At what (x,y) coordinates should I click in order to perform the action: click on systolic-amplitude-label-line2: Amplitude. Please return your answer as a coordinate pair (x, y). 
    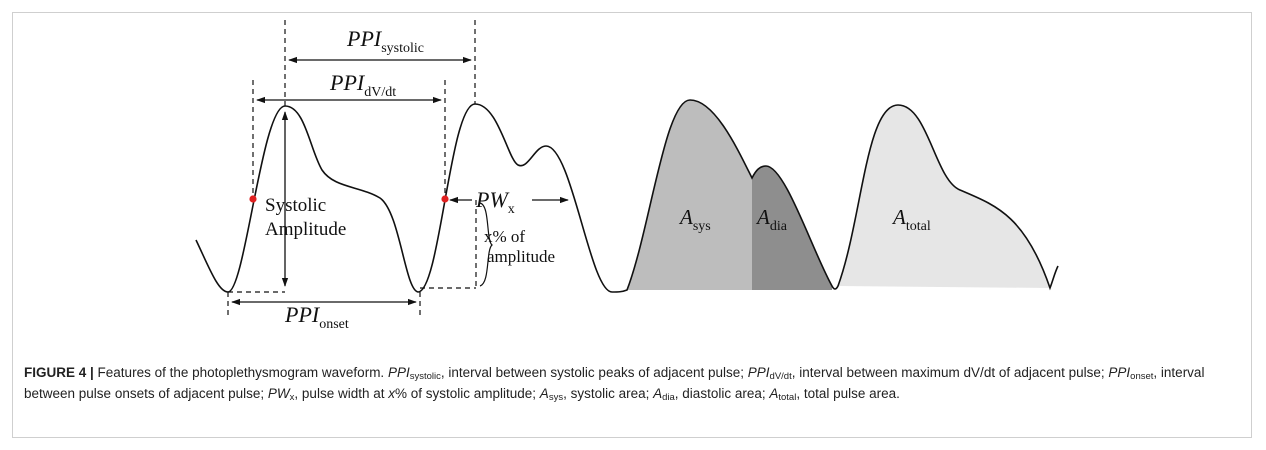
    Looking at the image, I should click on (305, 229).